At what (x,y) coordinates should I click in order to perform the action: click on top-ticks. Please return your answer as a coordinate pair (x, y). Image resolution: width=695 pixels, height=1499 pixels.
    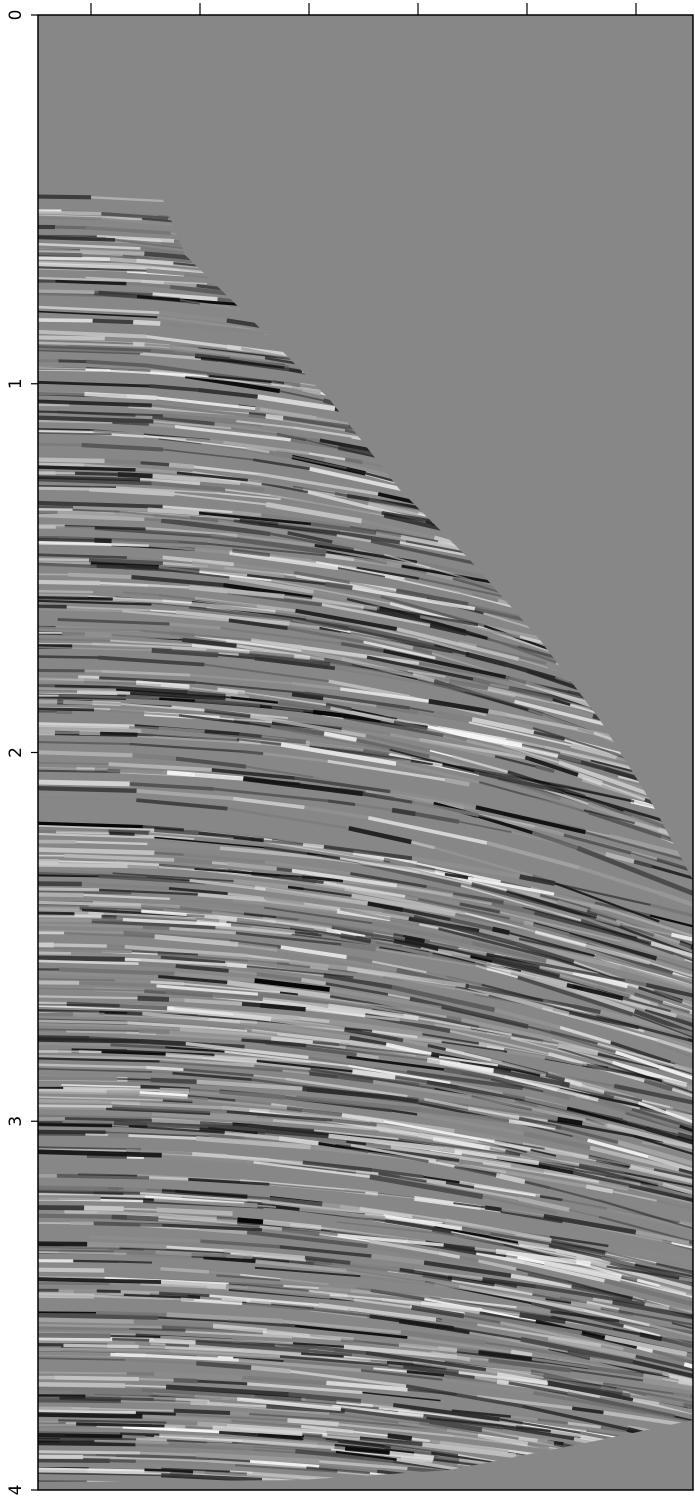
    Looking at the image, I should click on (363, 9).